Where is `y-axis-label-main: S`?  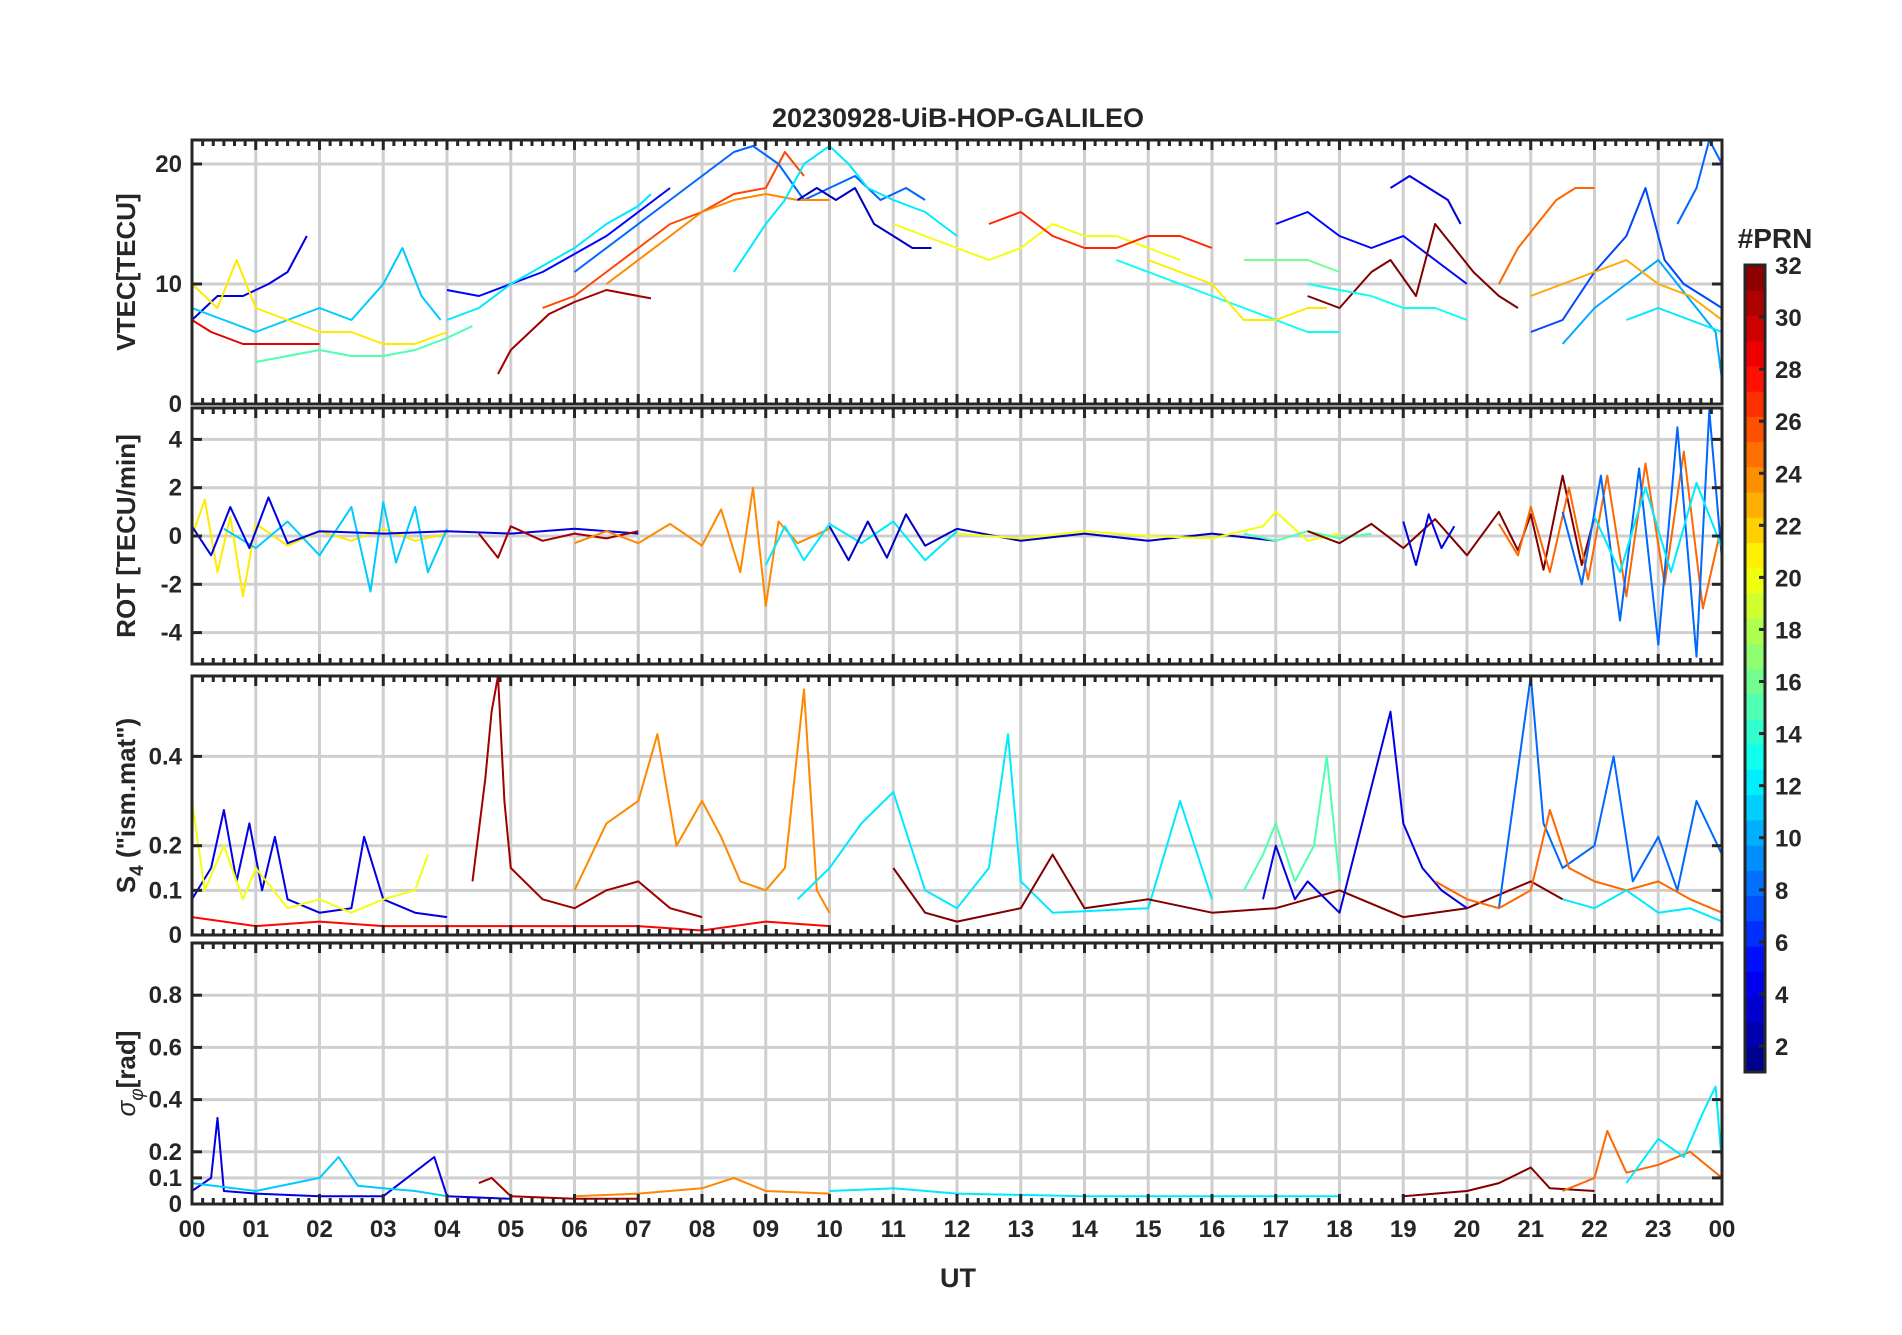
y-axis-label-main: S is located at coordinates (126, 884).